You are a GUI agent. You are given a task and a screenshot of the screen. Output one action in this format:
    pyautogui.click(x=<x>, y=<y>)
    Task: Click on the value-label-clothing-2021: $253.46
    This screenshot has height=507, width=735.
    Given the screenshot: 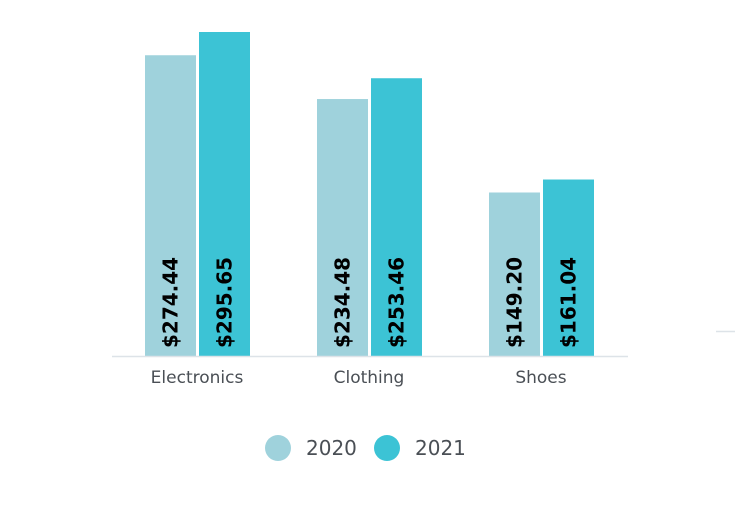 What is the action you would take?
    pyautogui.click(x=397, y=302)
    